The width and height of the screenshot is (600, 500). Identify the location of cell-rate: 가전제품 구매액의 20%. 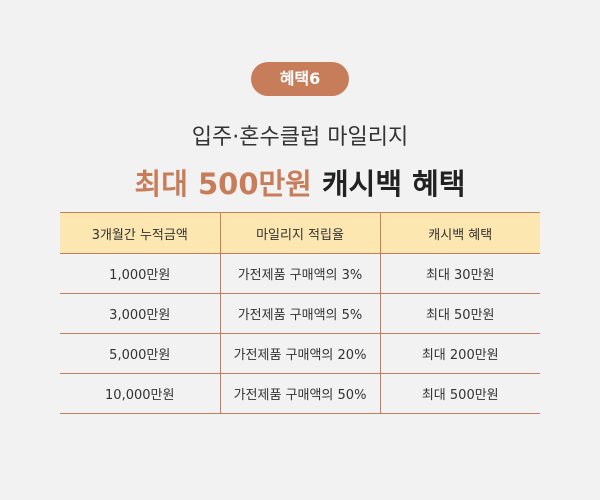
(299, 353).